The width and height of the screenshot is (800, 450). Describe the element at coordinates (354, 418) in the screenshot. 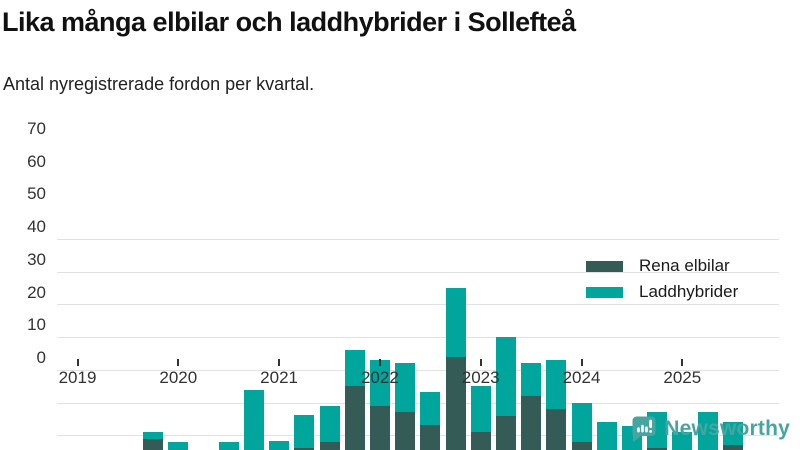

I see `bar-segment-rena-elbilar-2021-Q4` at that location.